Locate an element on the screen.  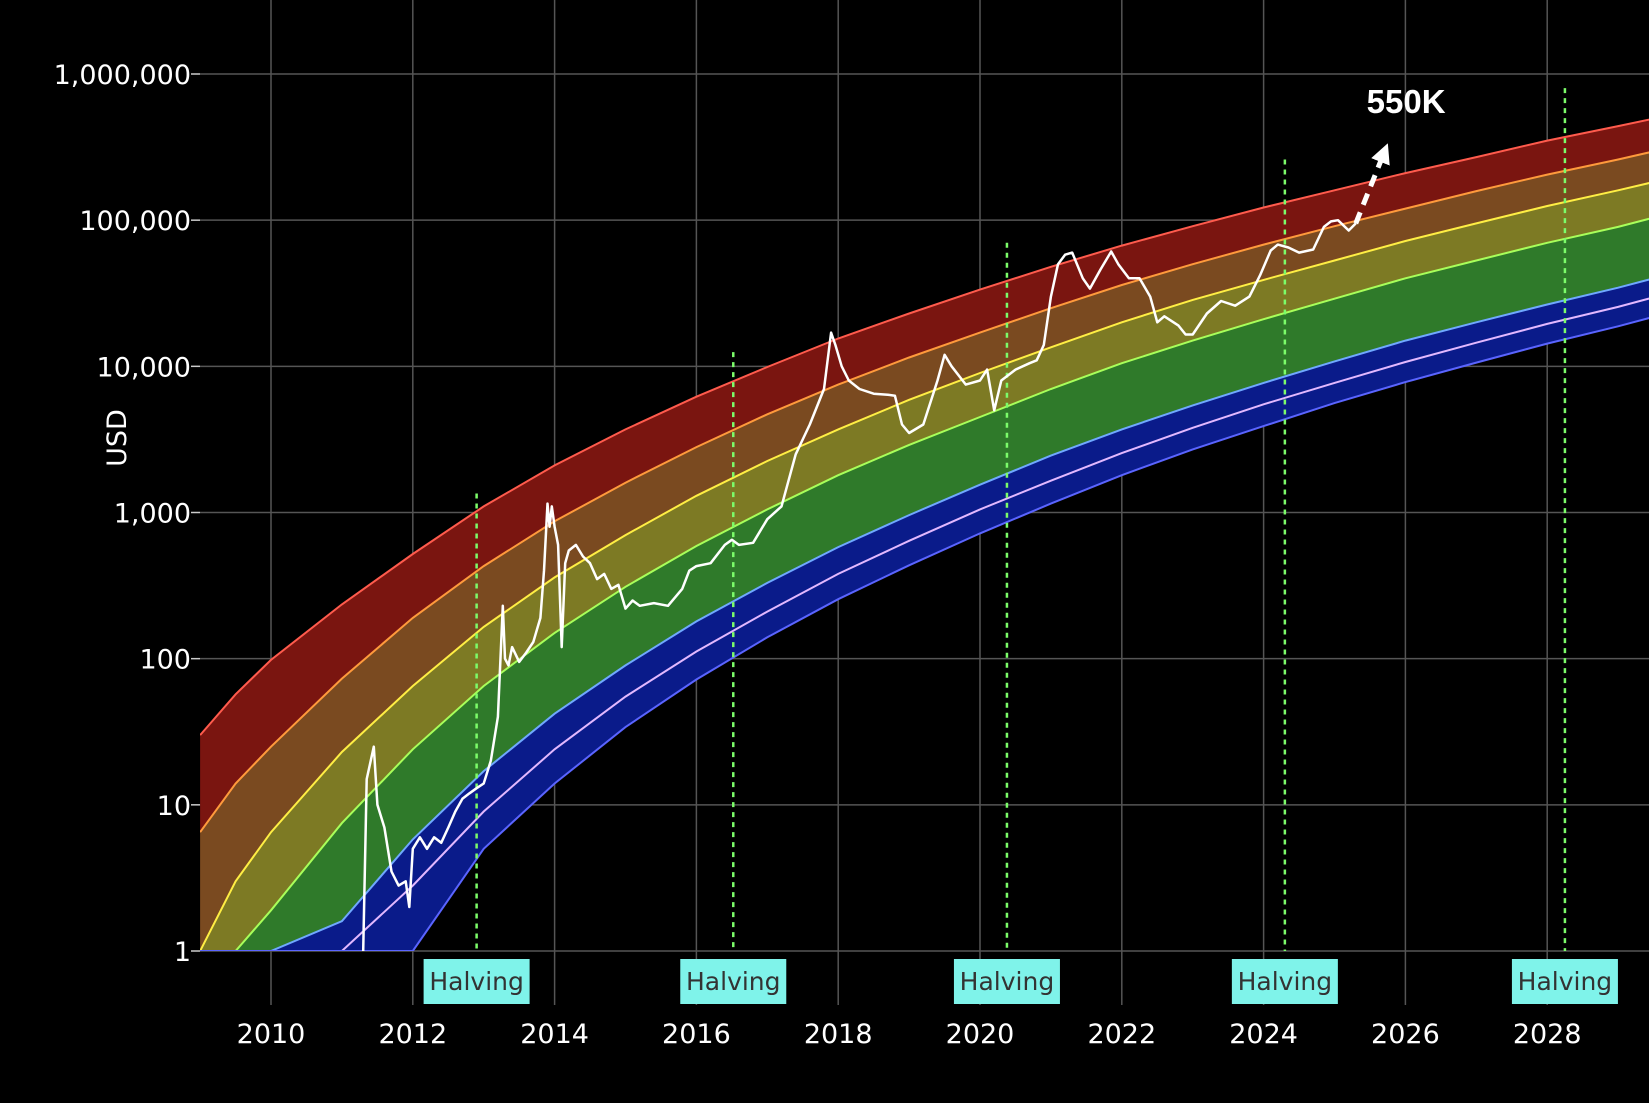
x-tick-label: 2018 is located at coordinates (838, 1034).